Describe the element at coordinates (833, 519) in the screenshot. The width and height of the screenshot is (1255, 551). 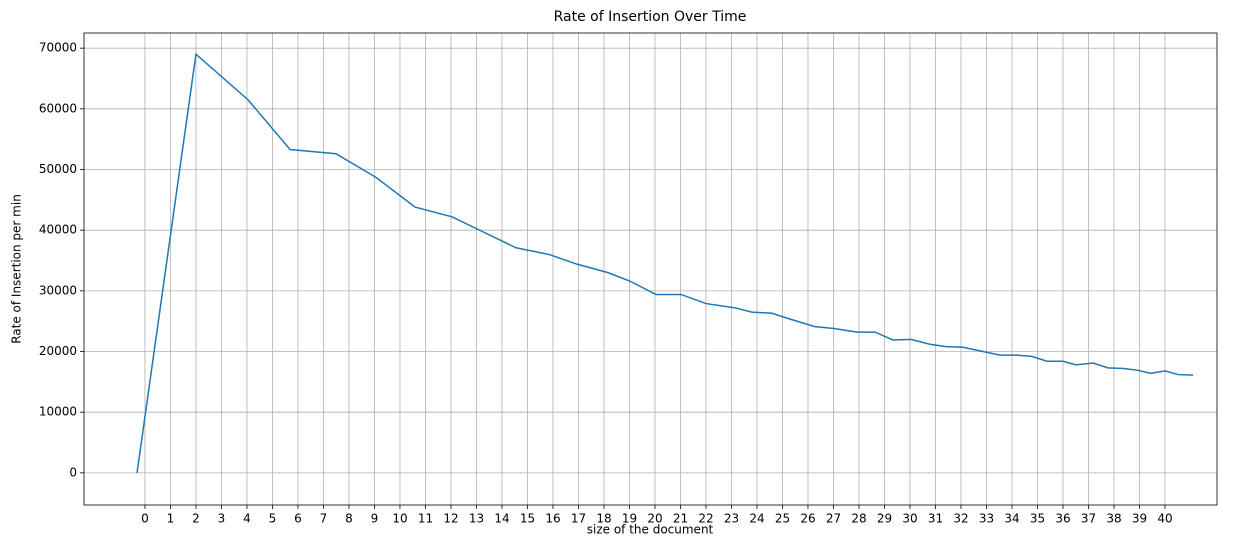
I see `x-tick-label: 27` at that location.